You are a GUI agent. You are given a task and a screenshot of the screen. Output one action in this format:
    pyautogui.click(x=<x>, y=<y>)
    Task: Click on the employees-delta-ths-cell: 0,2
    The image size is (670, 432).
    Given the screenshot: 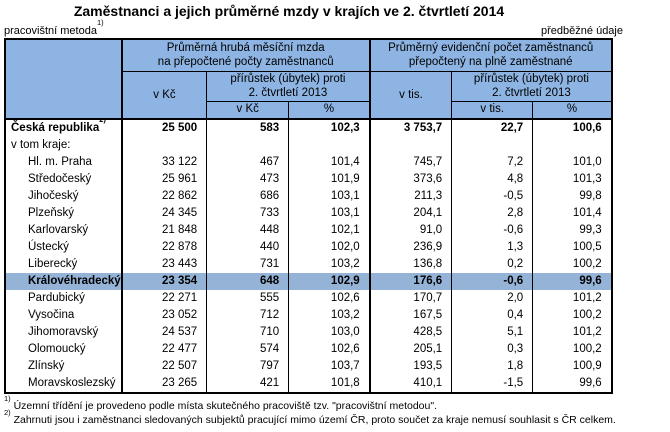 What is the action you would take?
    pyautogui.click(x=492, y=264)
    